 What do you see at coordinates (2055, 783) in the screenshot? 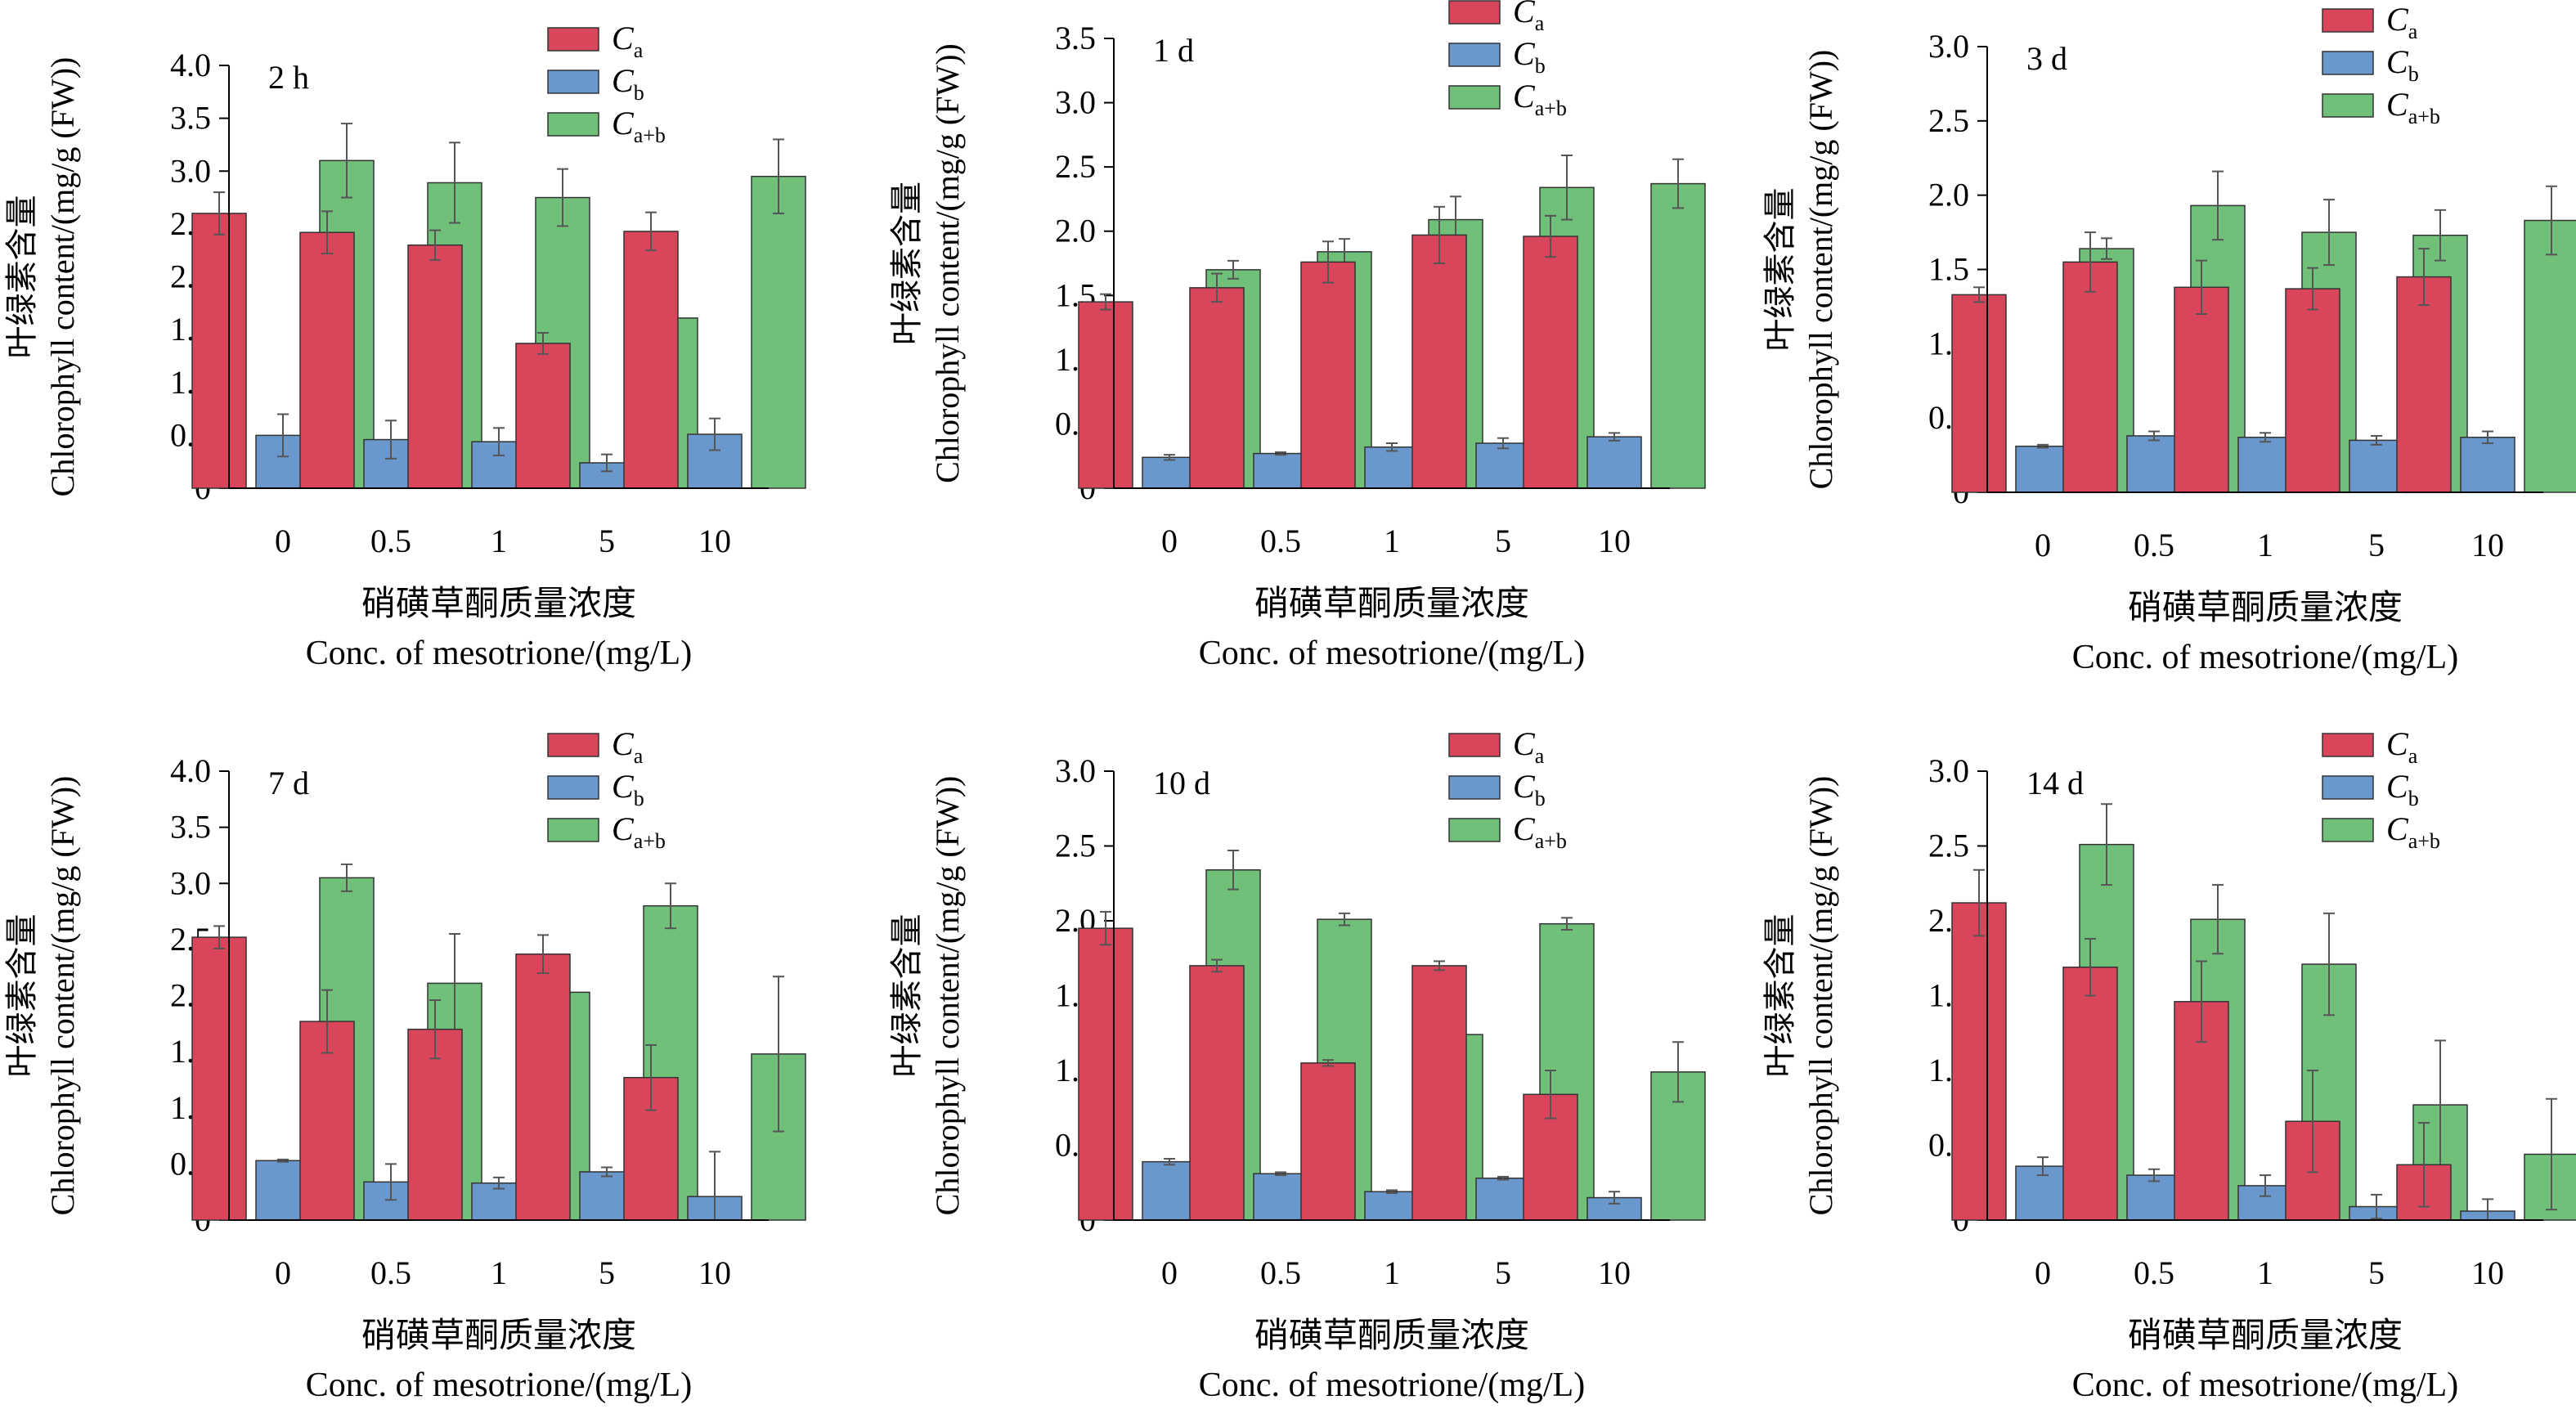
I see `panel-label: 14 d` at bounding box center [2055, 783].